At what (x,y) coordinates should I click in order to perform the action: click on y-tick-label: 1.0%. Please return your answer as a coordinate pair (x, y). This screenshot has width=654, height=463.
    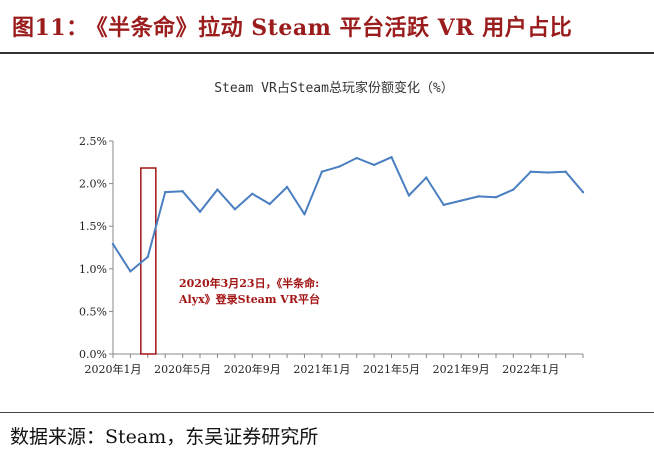
    Looking at the image, I should click on (93, 269).